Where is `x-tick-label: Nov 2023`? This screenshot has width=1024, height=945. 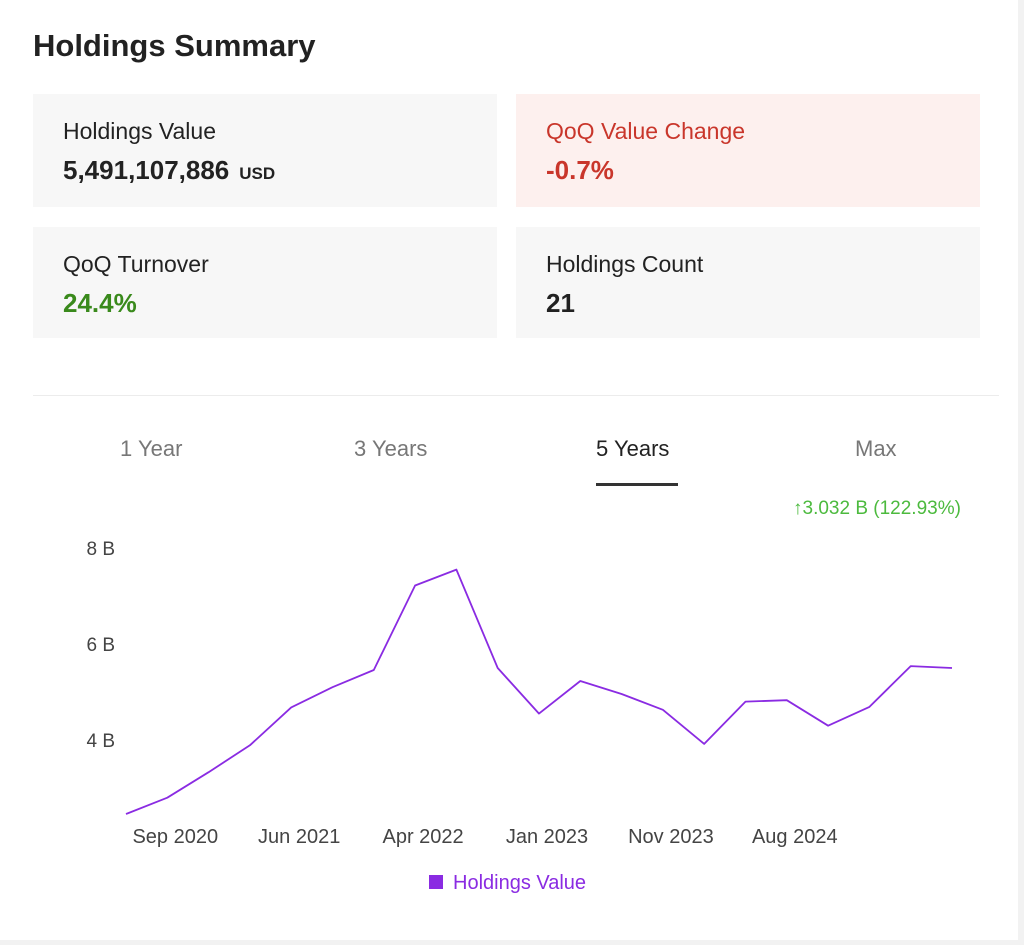
x-tick-label: Nov 2023 is located at coordinates (671, 837).